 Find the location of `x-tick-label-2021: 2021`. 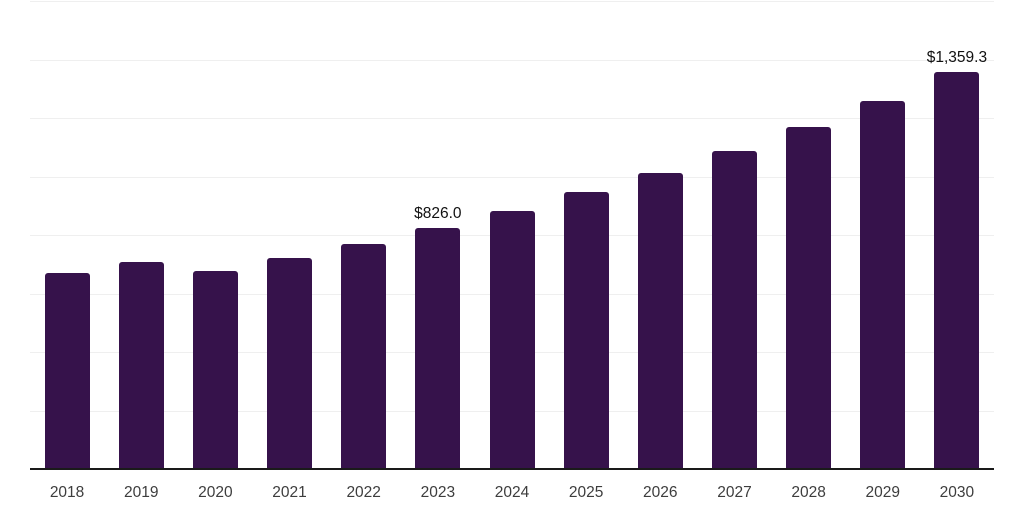

x-tick-label-2021: 2021 is located at coordinates (289, 492).